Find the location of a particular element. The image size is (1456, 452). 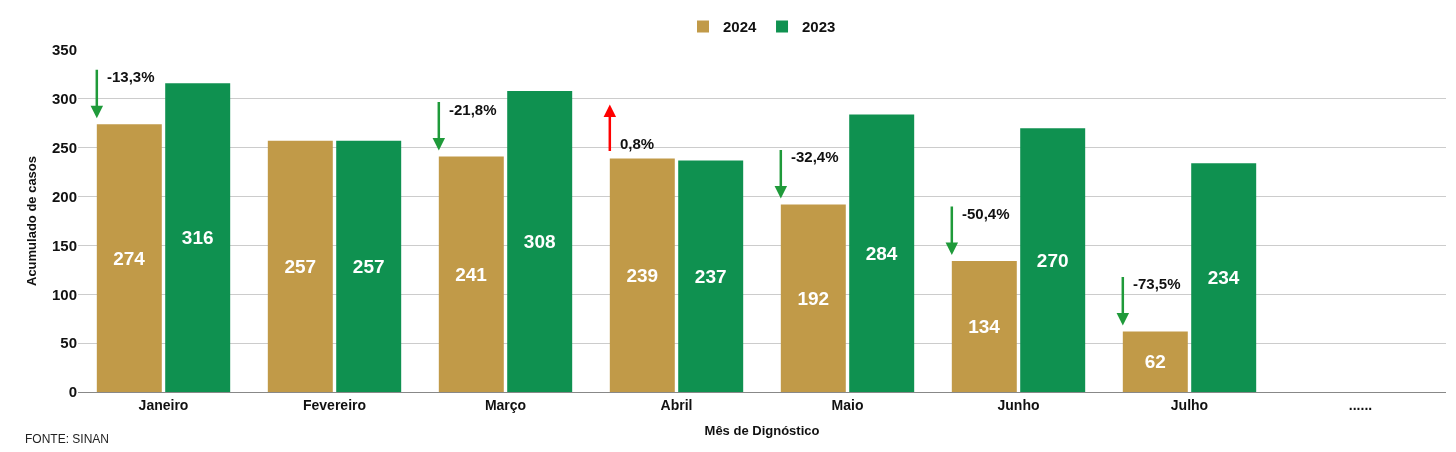

x-tick-label: Março is located at coordinates (505, 404).